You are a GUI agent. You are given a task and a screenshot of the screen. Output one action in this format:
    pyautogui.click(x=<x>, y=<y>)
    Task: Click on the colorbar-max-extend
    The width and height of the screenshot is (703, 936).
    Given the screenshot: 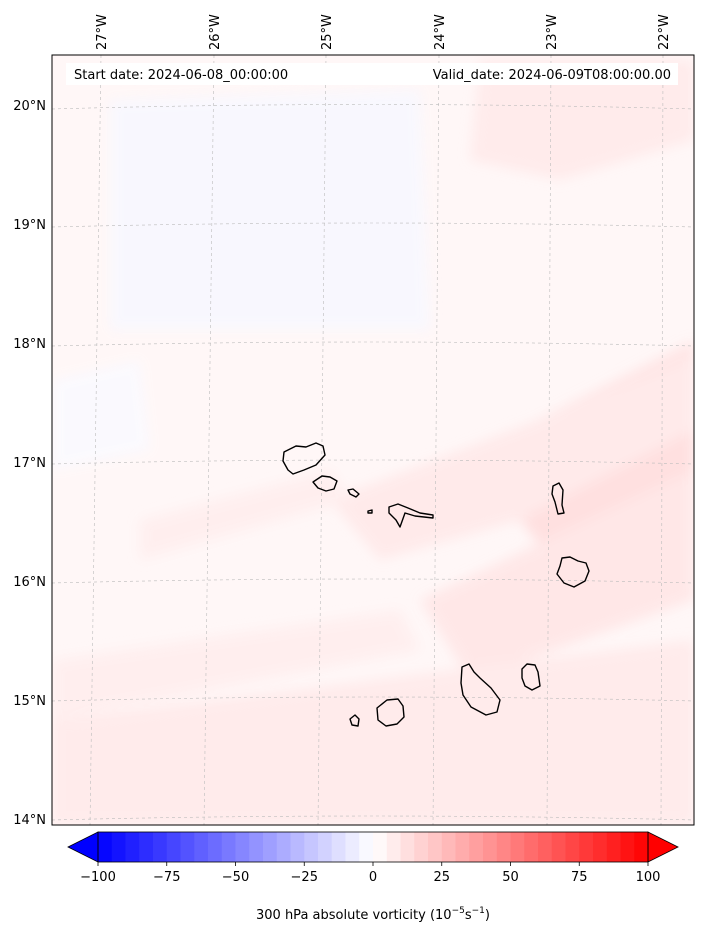 What is the action you would take?
    pyautogui.click(x=663, y=847)
    